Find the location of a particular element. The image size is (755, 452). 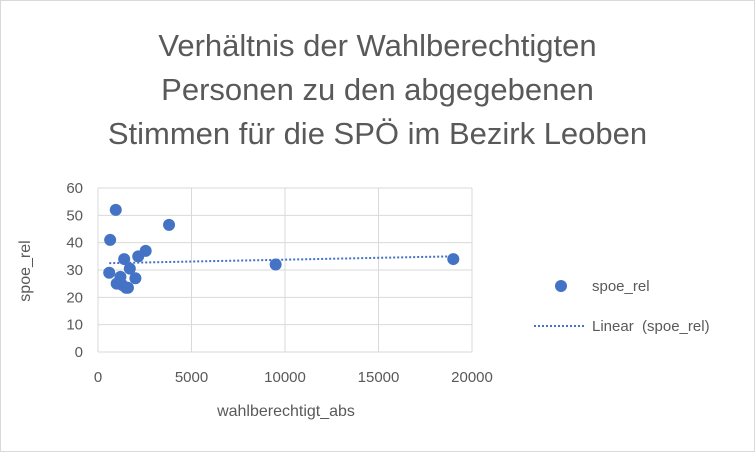

y-axis-ticks: 0 10 20 30 40 50 60 is located at coordinates (74, 270).